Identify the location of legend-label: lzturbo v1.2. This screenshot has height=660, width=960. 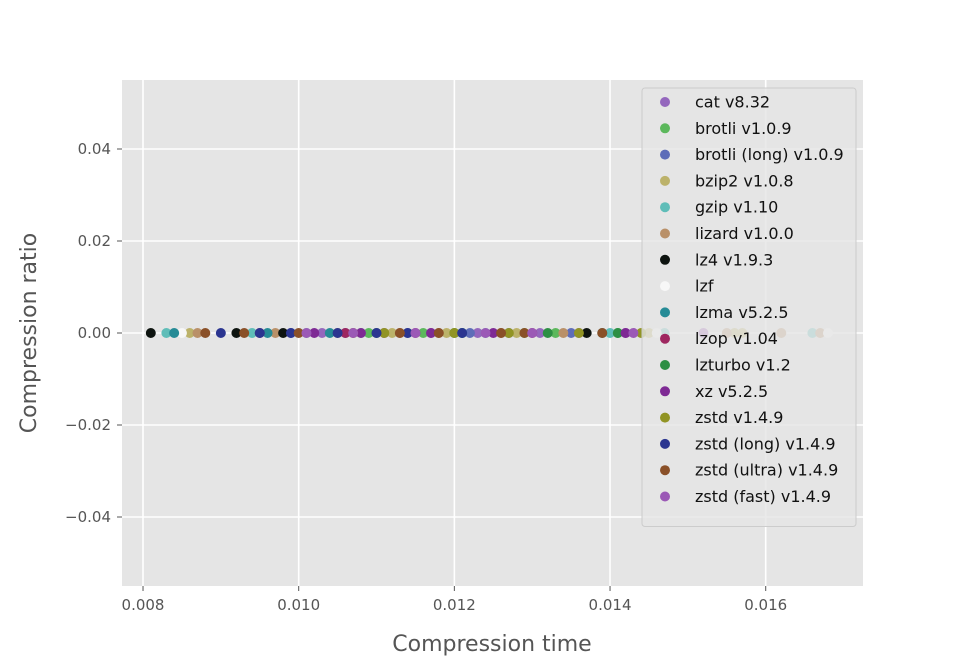
(743, 365).